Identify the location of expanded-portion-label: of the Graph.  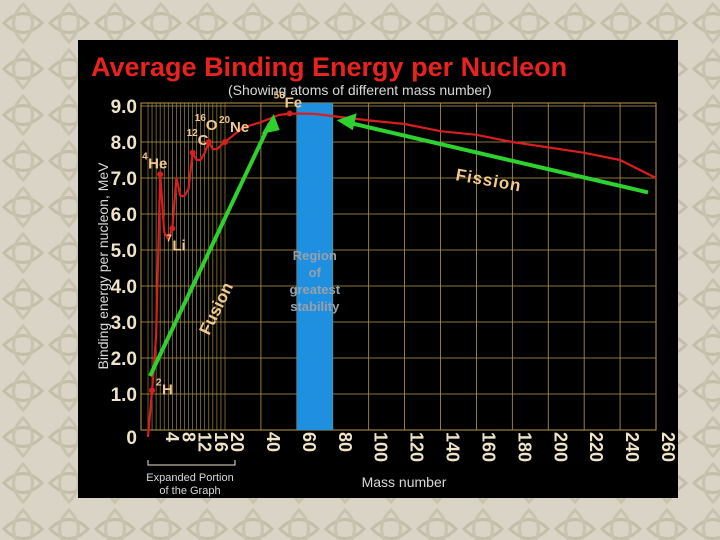
(189, 491).